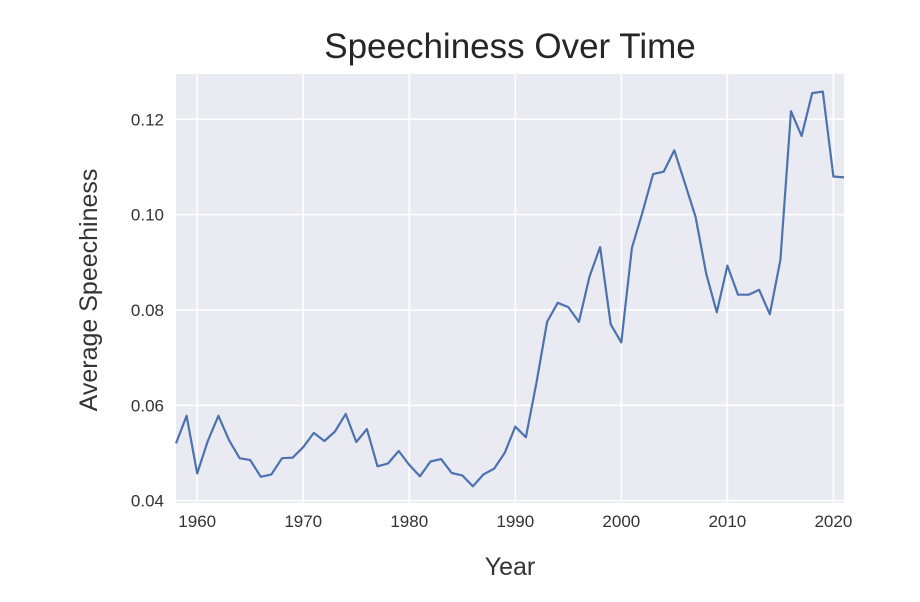 This screenshot has height=602, width=920. What do you see at coordinates (147, 501) in the screenshot?
I see `y-tick-label: 0.04` at bounding box center [147, 501].